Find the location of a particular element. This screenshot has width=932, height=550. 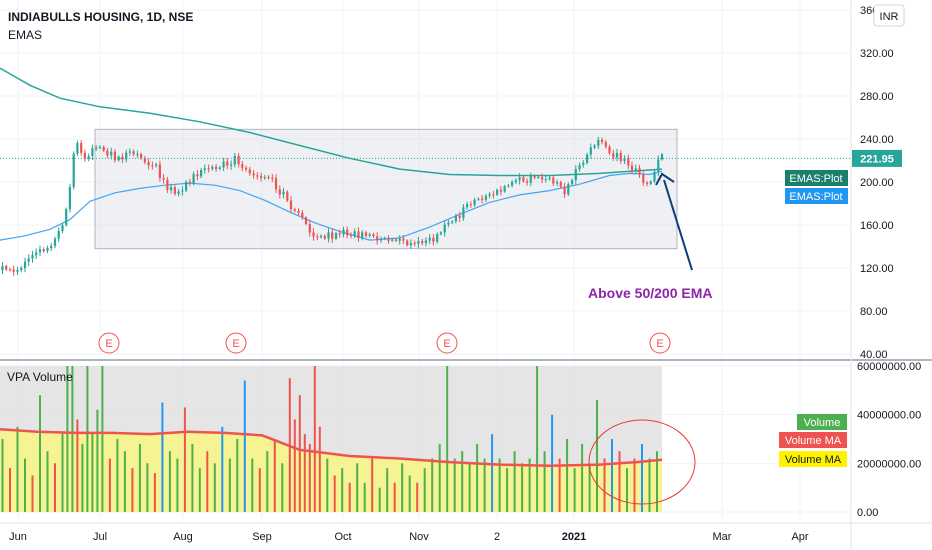

annotation-text: Above 50/200 EMA is located at coordinates (650, 293).